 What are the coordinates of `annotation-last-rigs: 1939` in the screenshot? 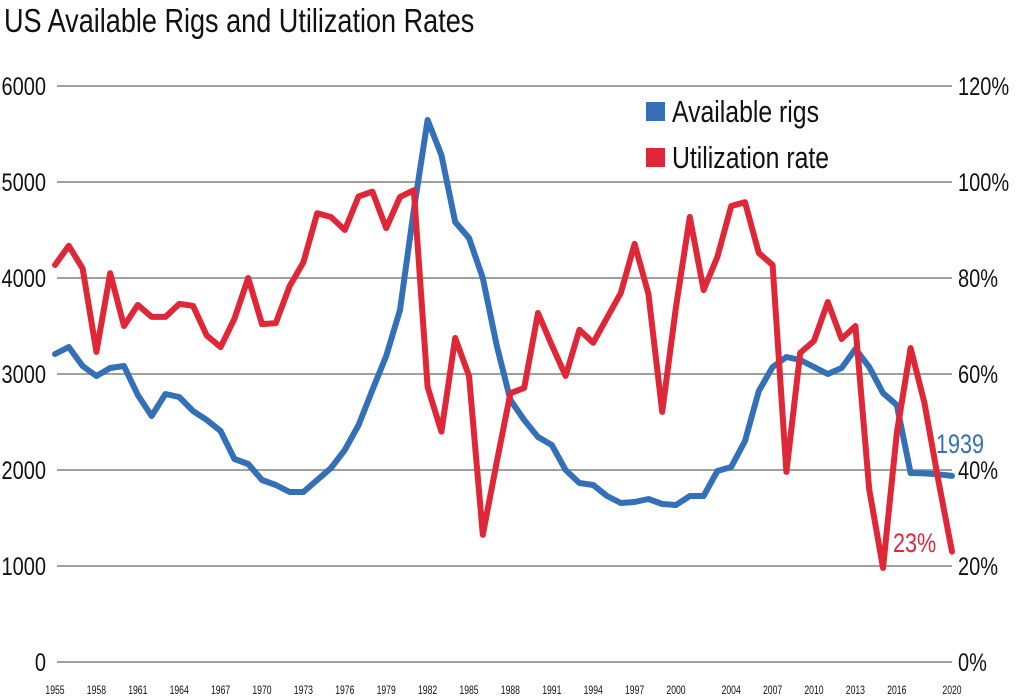 It's located at (960, 445).